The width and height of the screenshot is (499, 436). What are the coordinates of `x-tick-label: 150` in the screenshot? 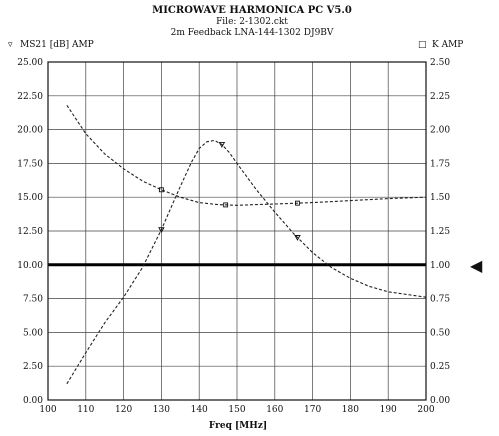 It's located at (236, 410).